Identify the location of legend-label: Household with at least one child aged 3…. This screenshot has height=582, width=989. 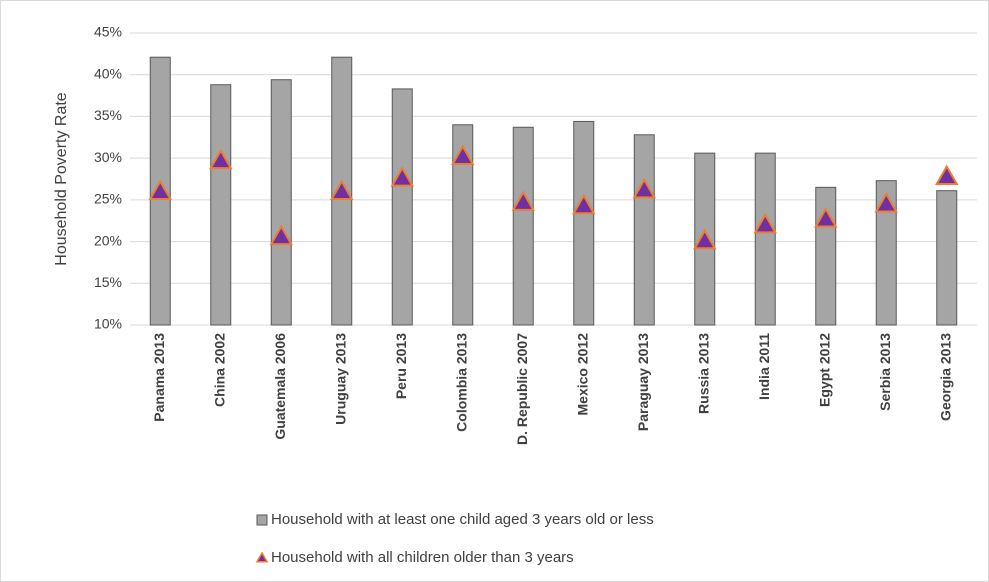
(462, 519).